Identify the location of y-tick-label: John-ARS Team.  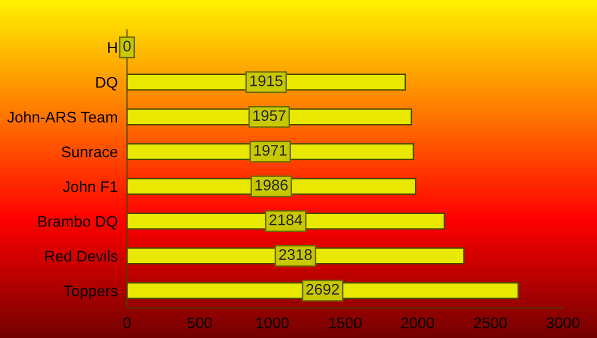
(62, 117).